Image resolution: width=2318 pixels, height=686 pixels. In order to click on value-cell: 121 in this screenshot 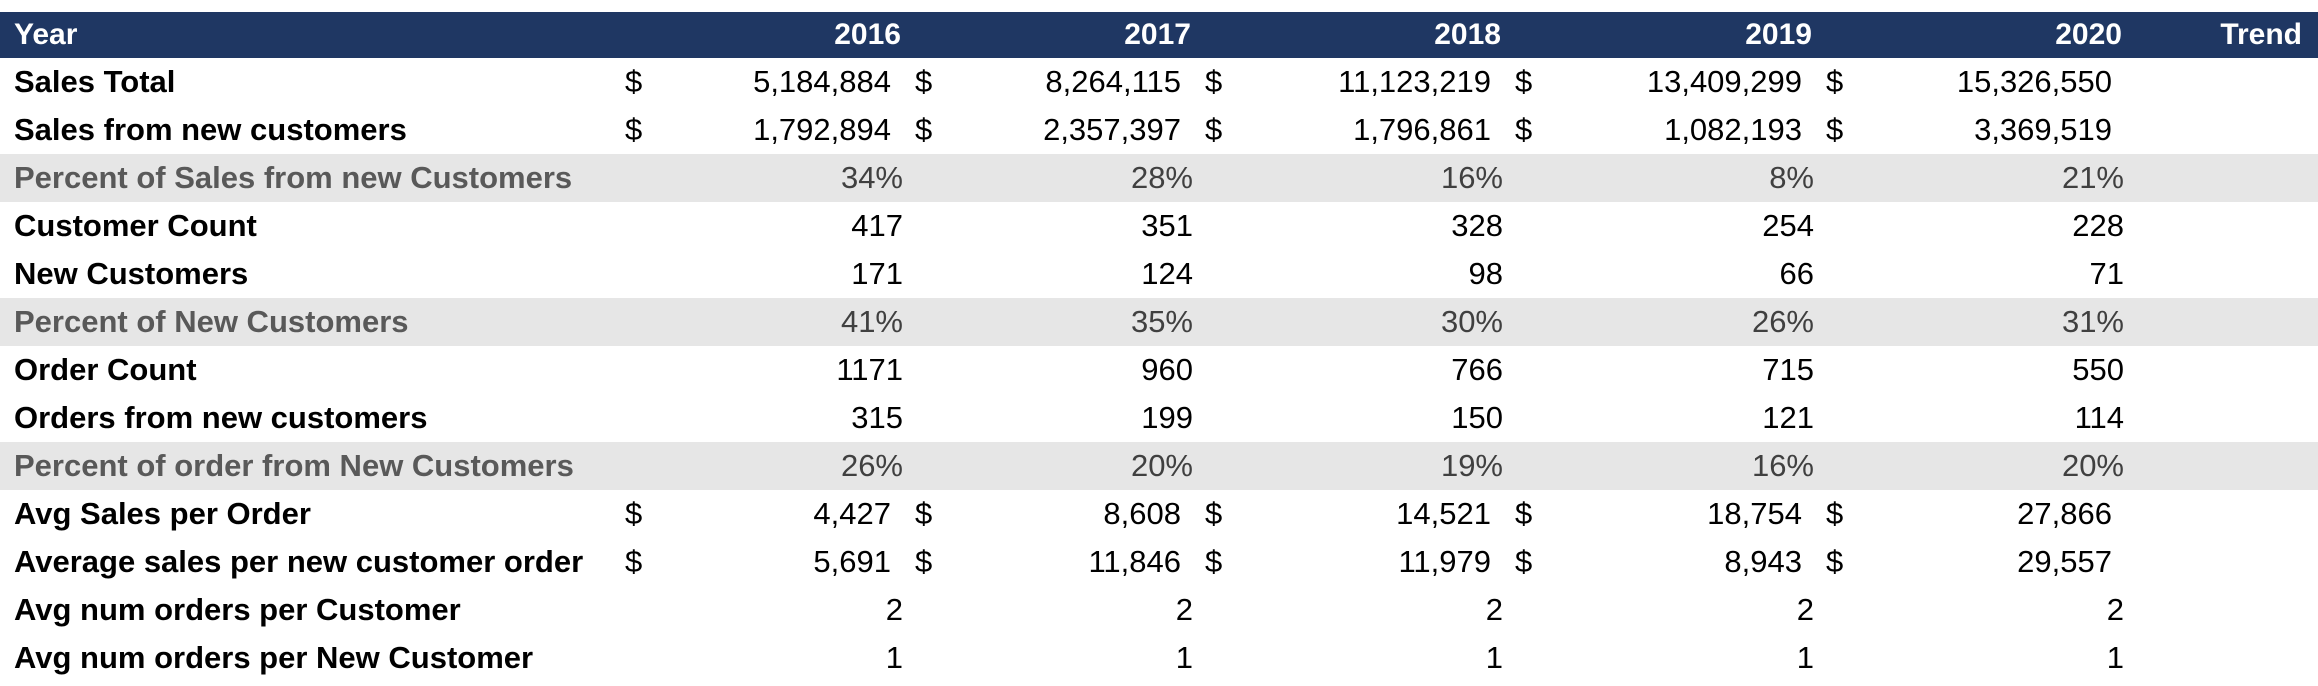, I will do `click(1660, 418)`.